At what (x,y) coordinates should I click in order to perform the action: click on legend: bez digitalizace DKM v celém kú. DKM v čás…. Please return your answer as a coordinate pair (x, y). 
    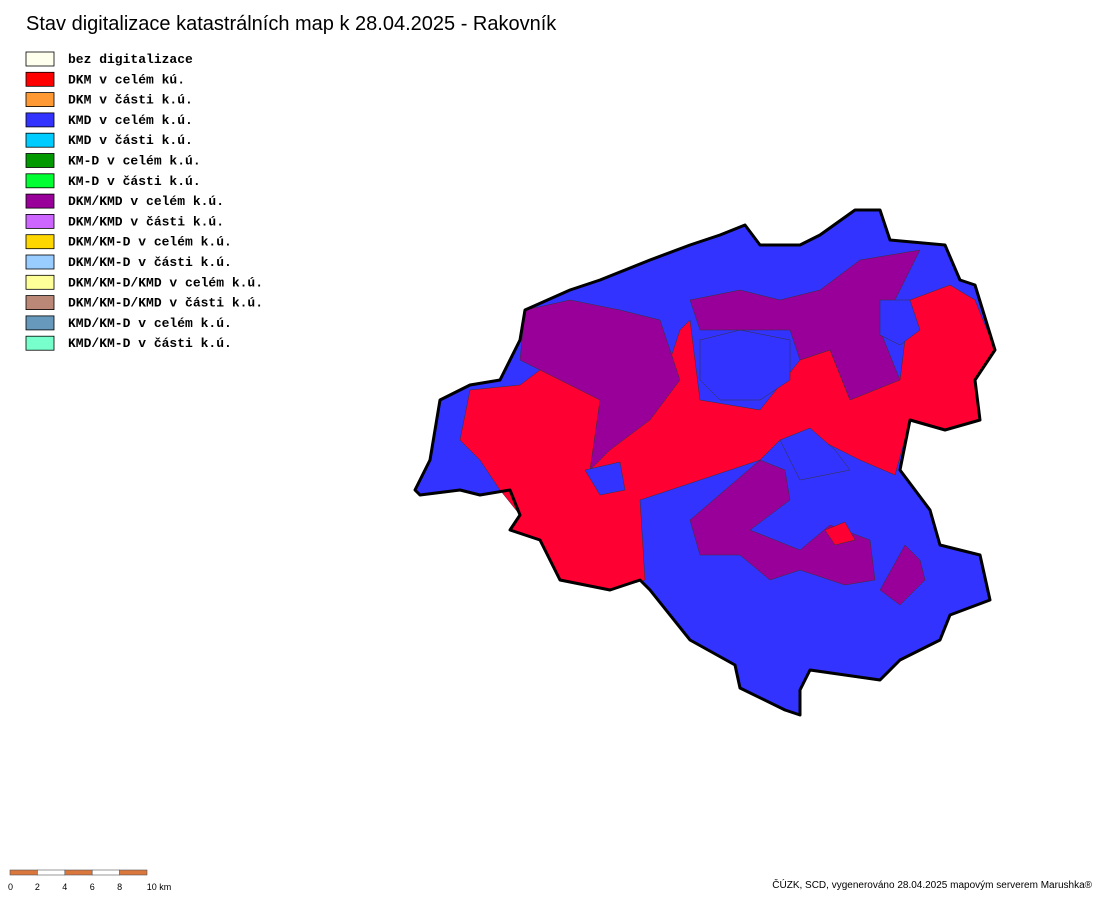
    Looking at the image, I should click on (144, 201).